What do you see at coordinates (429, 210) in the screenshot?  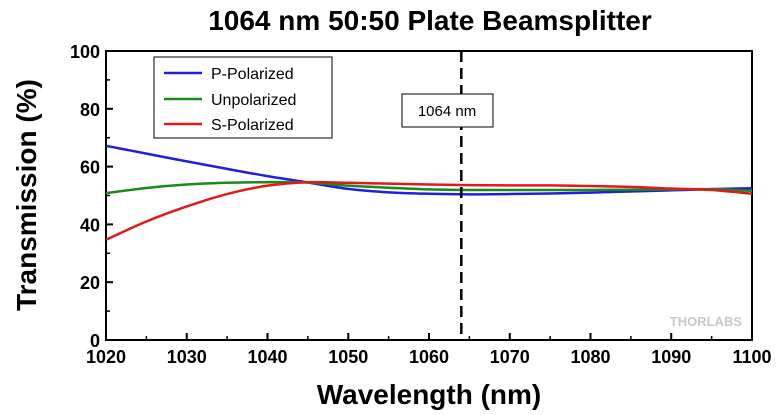 I see `series-line-s-polarized` at bounding box center [429, 210].